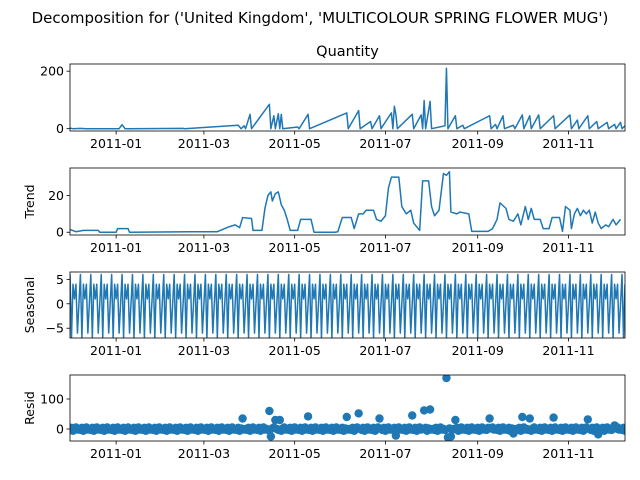 Image resolution: width=640 pixels, height=480 pixels. Describe the element at coordinates (29, 408) in the screenshot. I see `y-axis-label: Resid` at that location.